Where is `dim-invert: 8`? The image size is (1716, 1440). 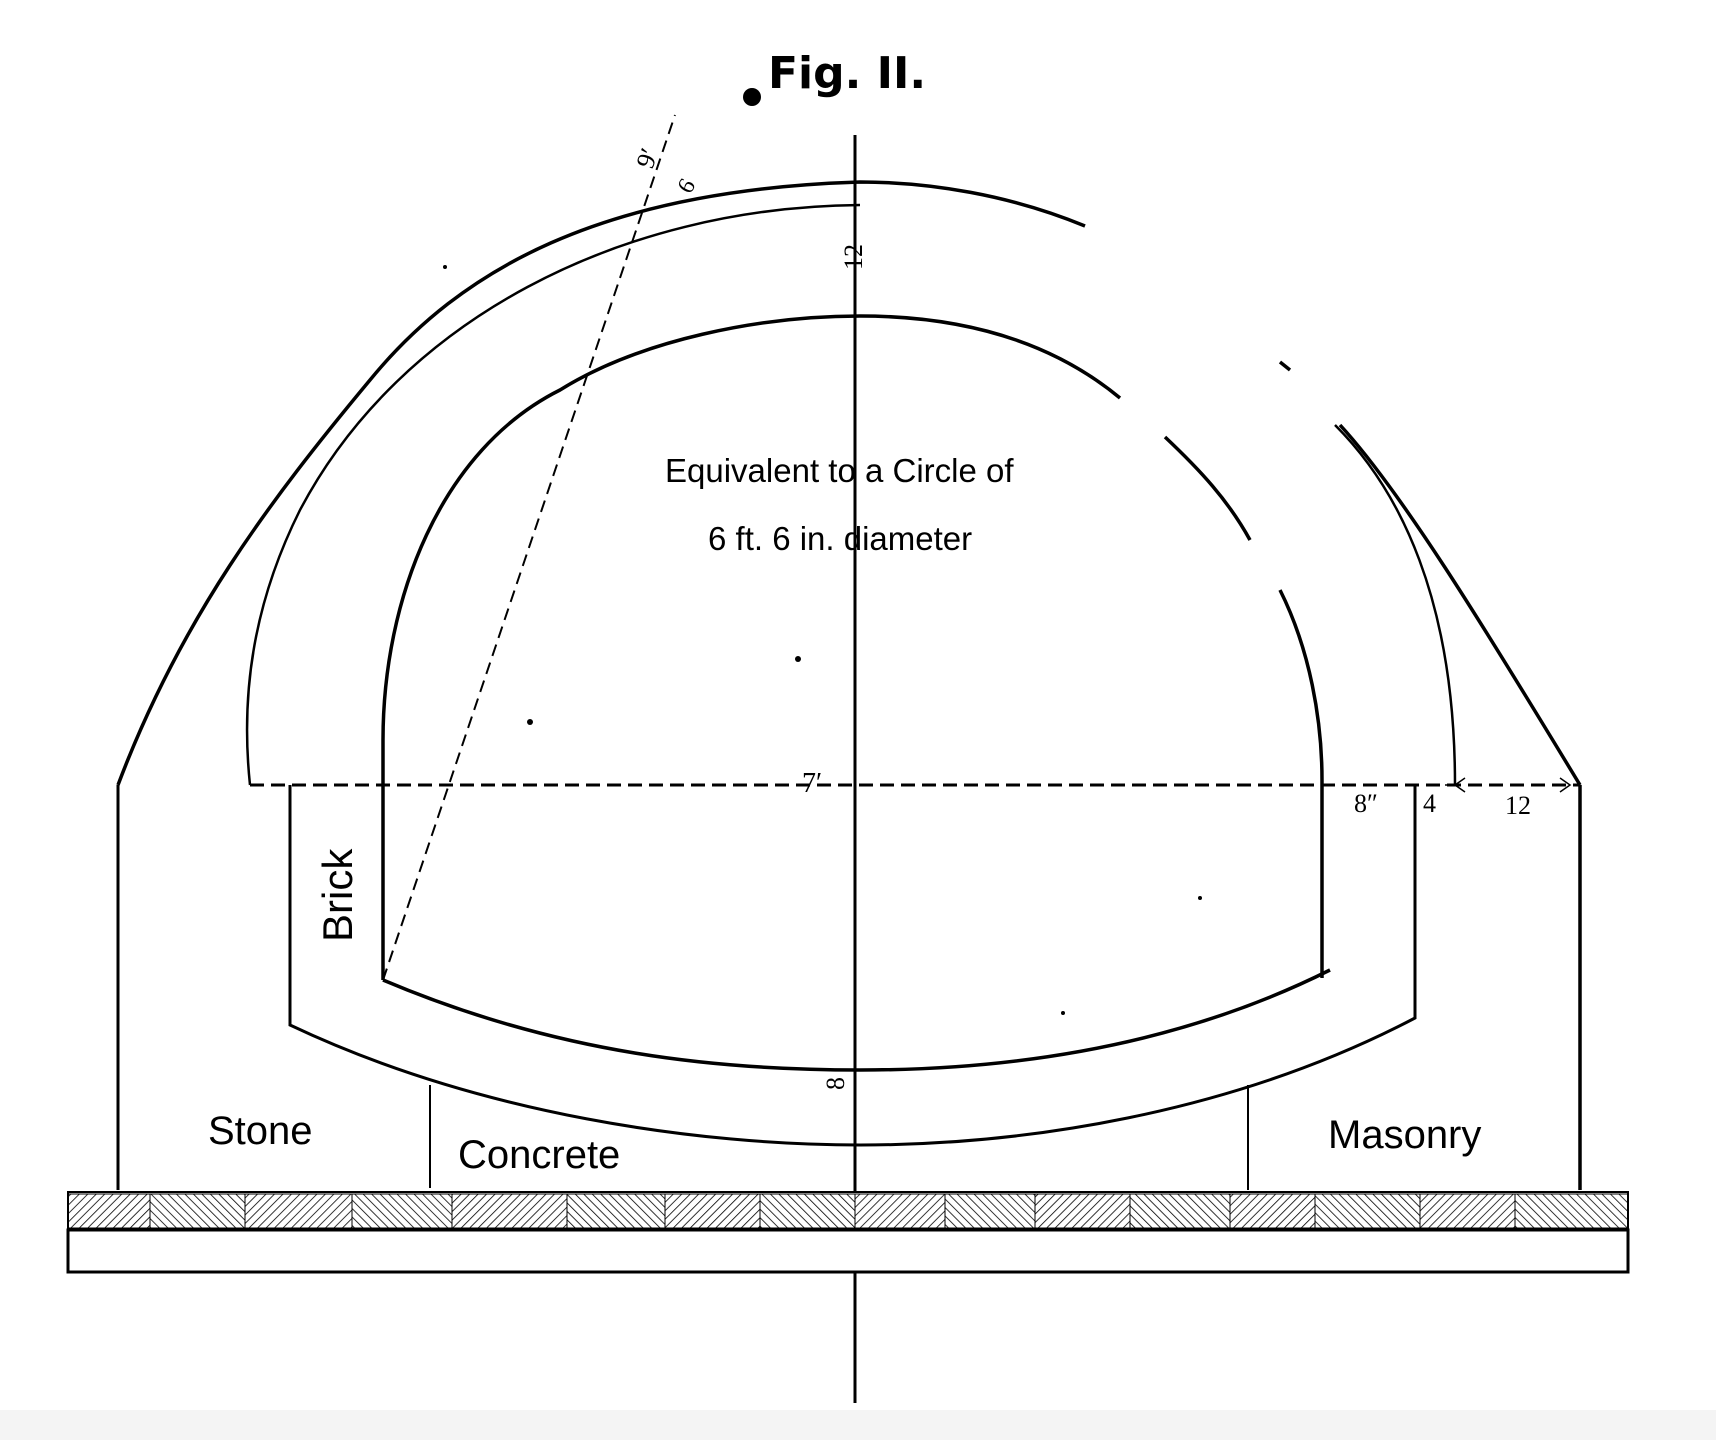 dim-invert: 8 is located at coordinates (835, 1083).